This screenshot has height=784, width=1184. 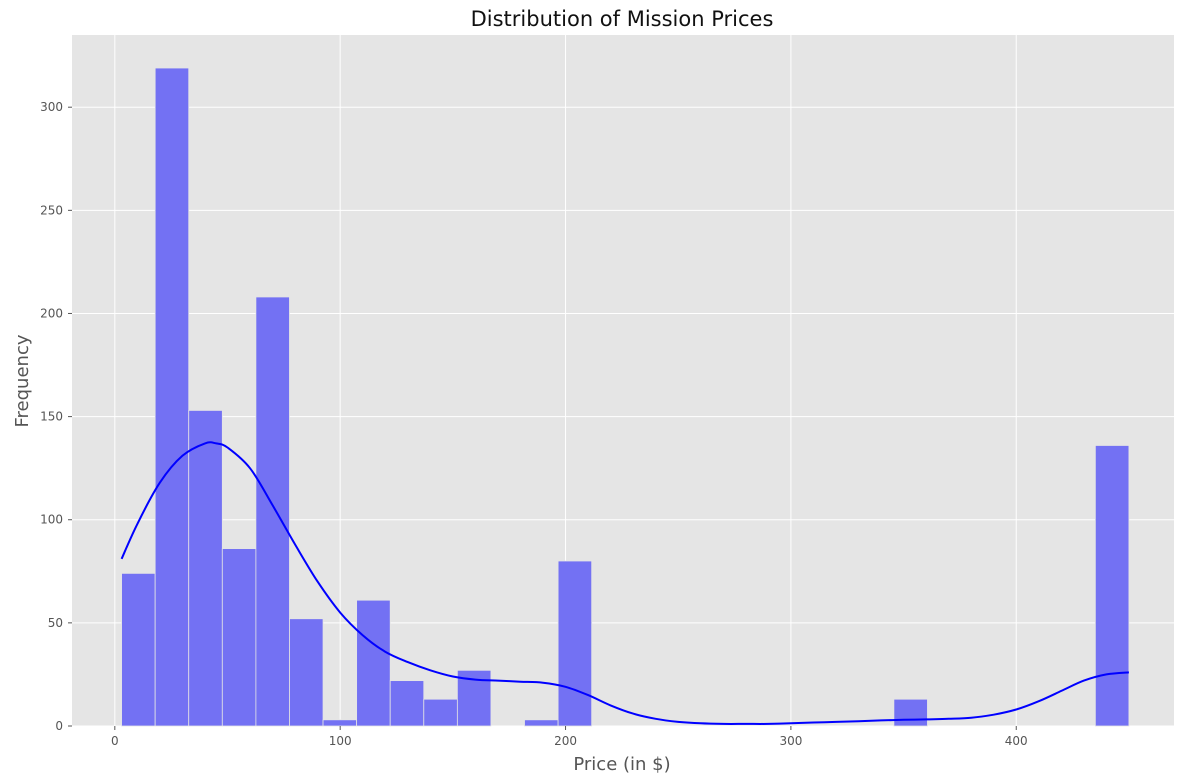 I want to click on x-tick-label: 400, so click(x=1016, y=741).